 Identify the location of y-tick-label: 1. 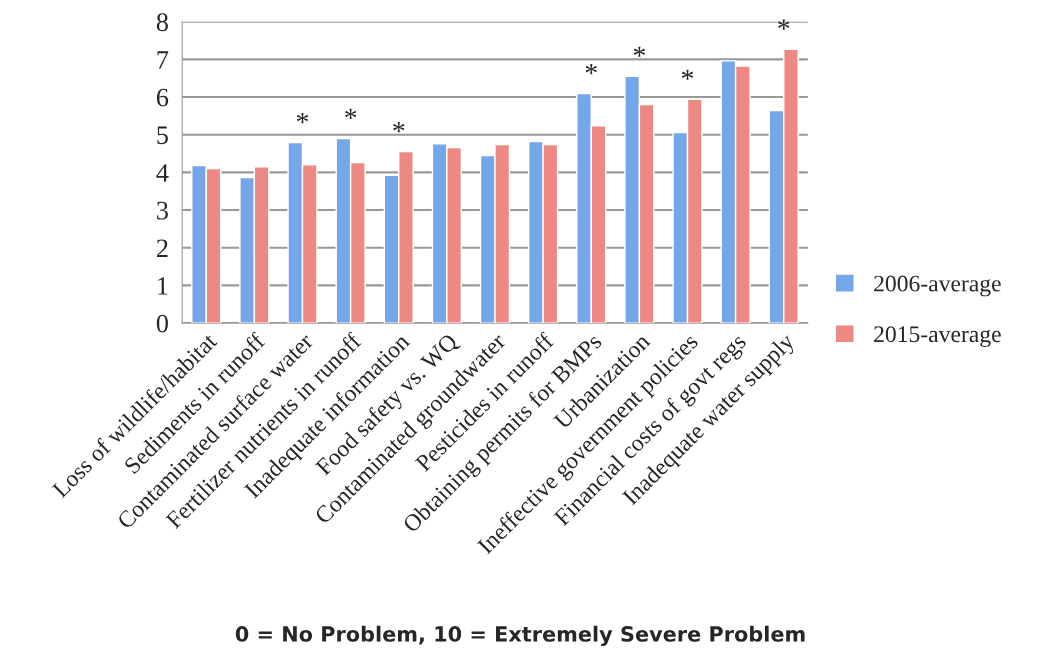
(163, 286).